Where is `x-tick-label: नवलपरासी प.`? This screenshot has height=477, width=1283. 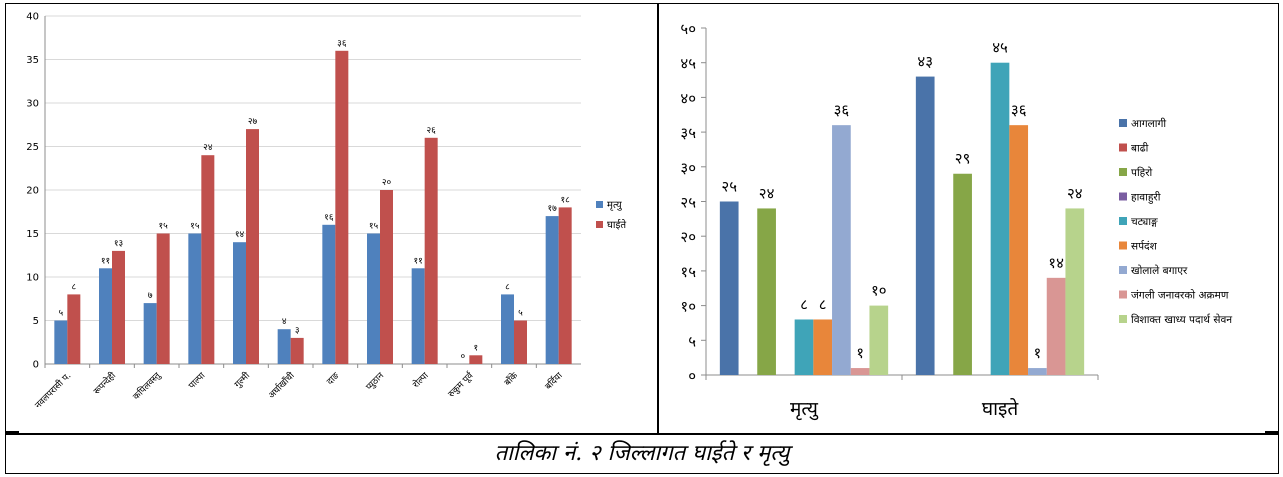
x-tick-label: नवलपरासी प. is located at coordinates (52, 390).